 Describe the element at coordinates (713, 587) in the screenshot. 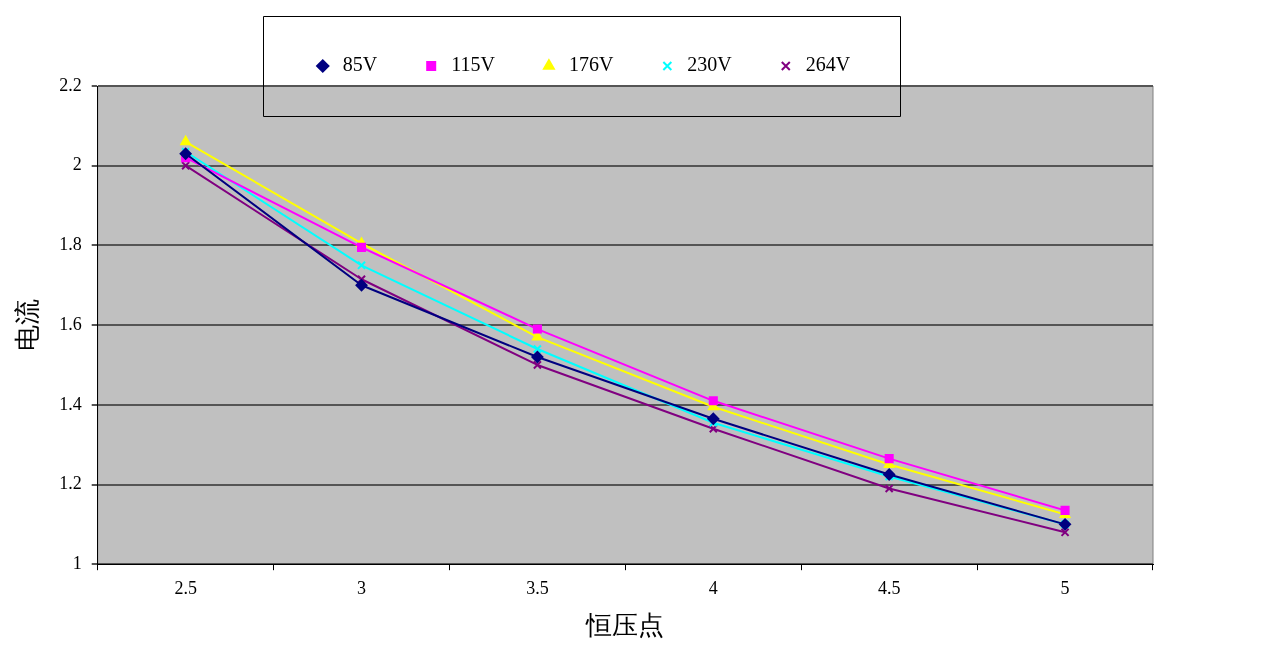

I see `x-tick-label: 4` at that location.